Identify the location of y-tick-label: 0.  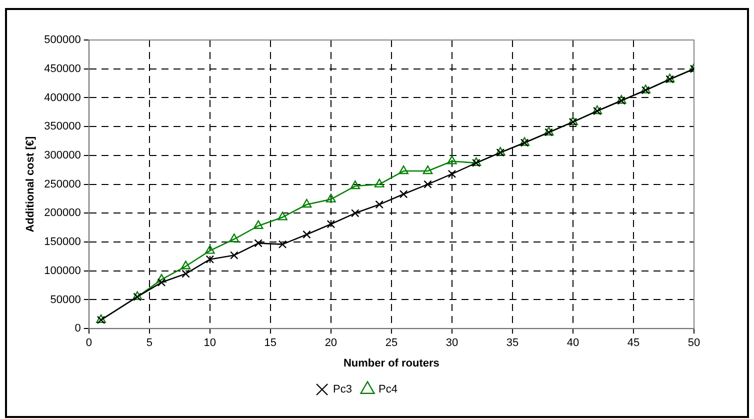
(77, 328).